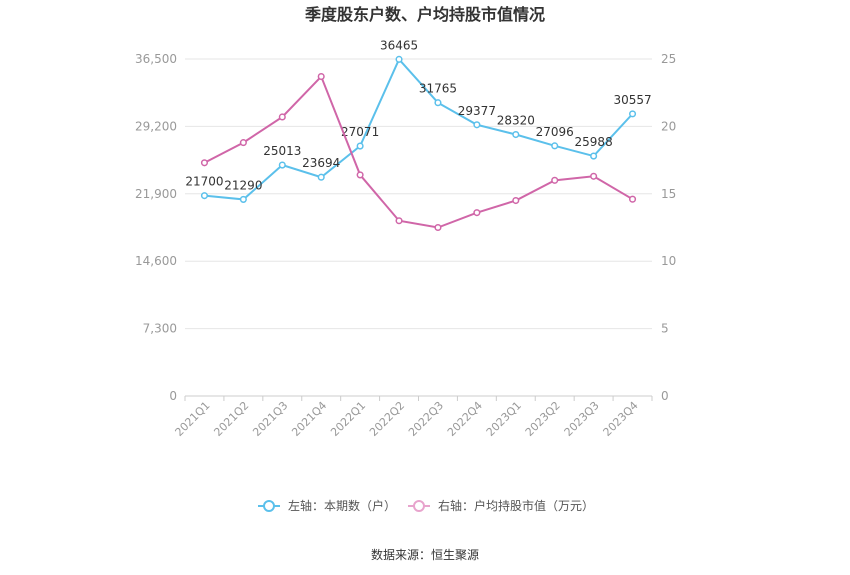 This screenshot has height=575, width=850. What do you see at coordinates (582, 419) in the screenshot?
I see `x-tick-label: 2023Q3` at bounding box center [582, 419].